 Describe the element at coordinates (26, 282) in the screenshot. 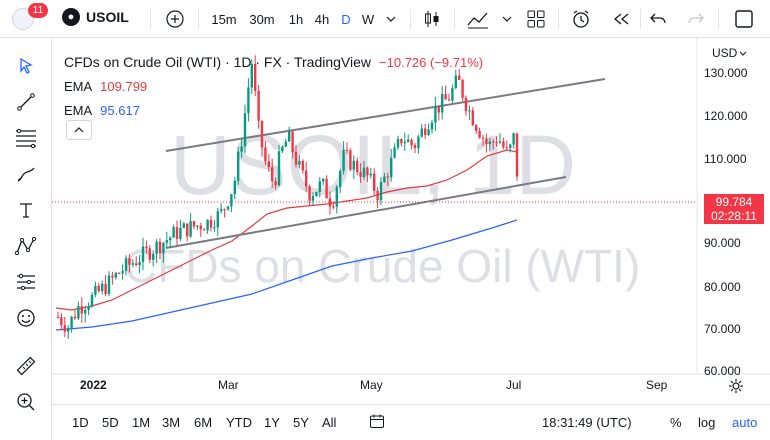

I see `prediction-measure-icon` at that location.